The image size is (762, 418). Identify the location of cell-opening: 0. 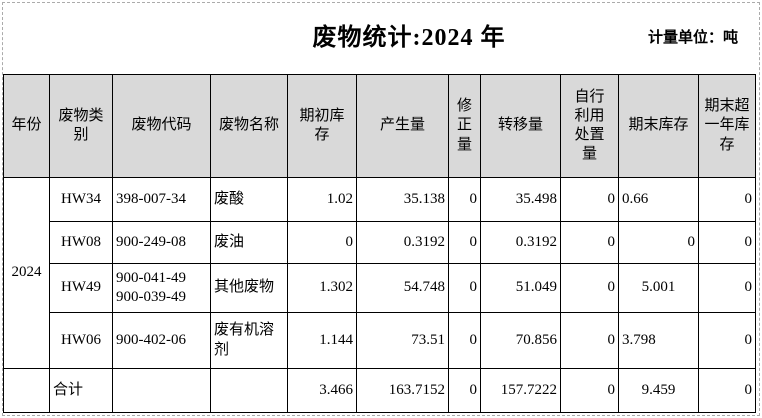
(322, 242).